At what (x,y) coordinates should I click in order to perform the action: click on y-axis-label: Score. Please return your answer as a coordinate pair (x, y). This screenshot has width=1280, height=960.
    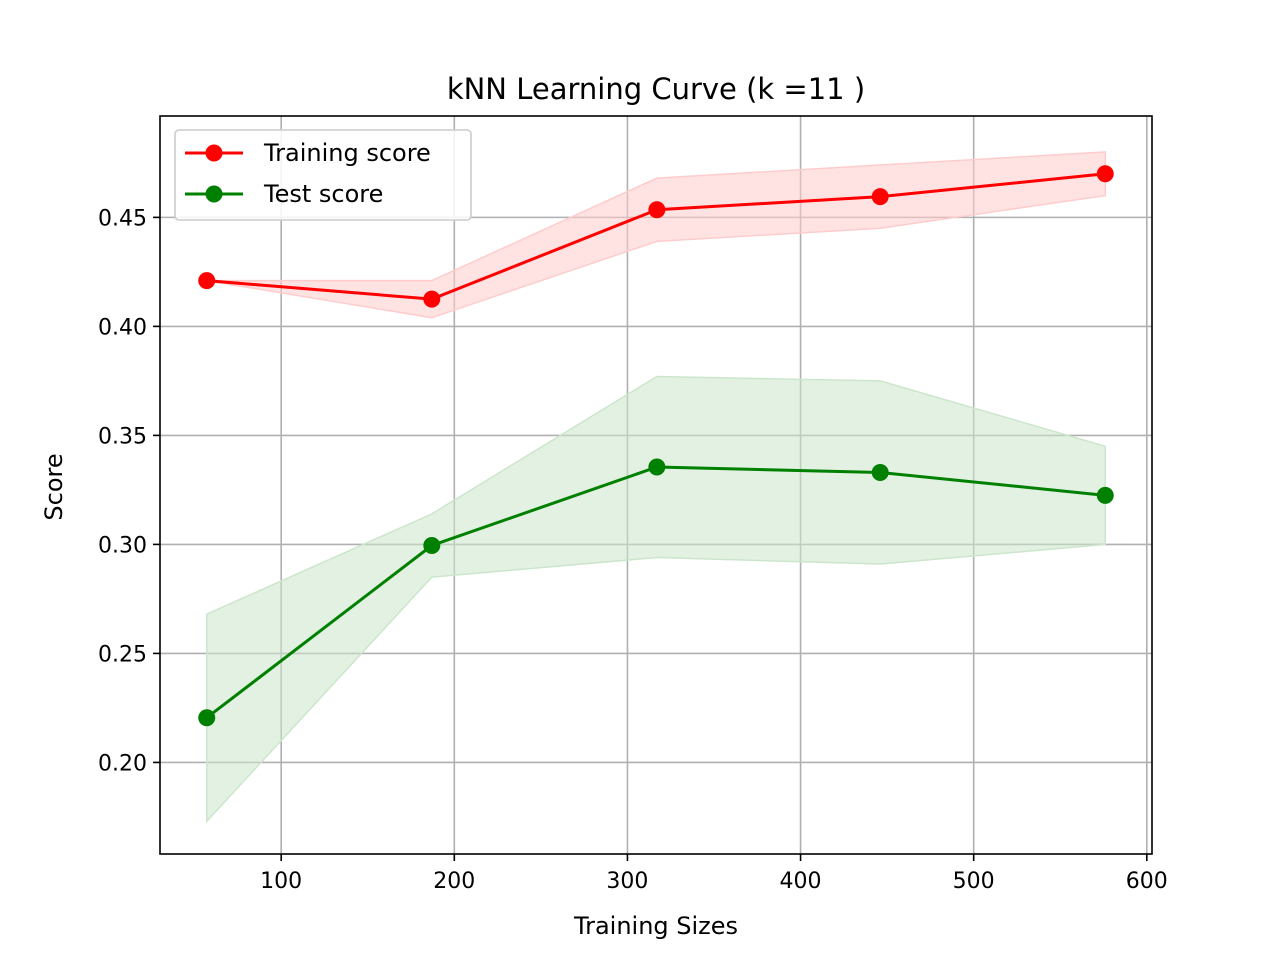
    Looking at the image, I should click on (54, 486).